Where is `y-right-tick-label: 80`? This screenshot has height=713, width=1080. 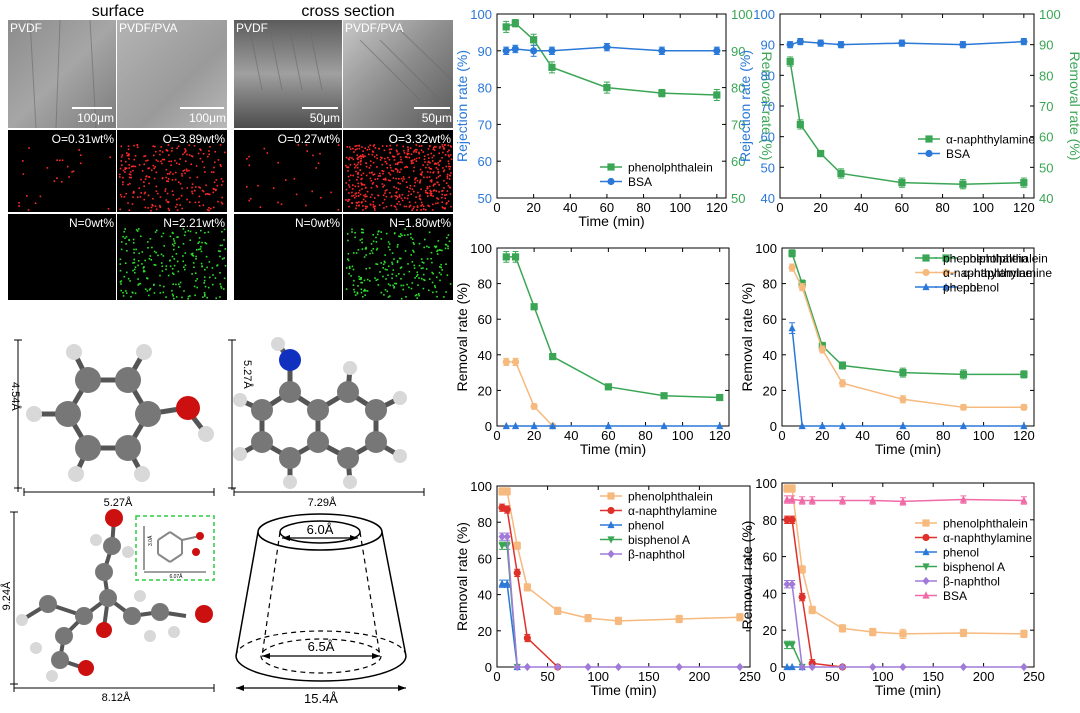 y-right-tick-label: 80 is located at coordinates (1046, 75).